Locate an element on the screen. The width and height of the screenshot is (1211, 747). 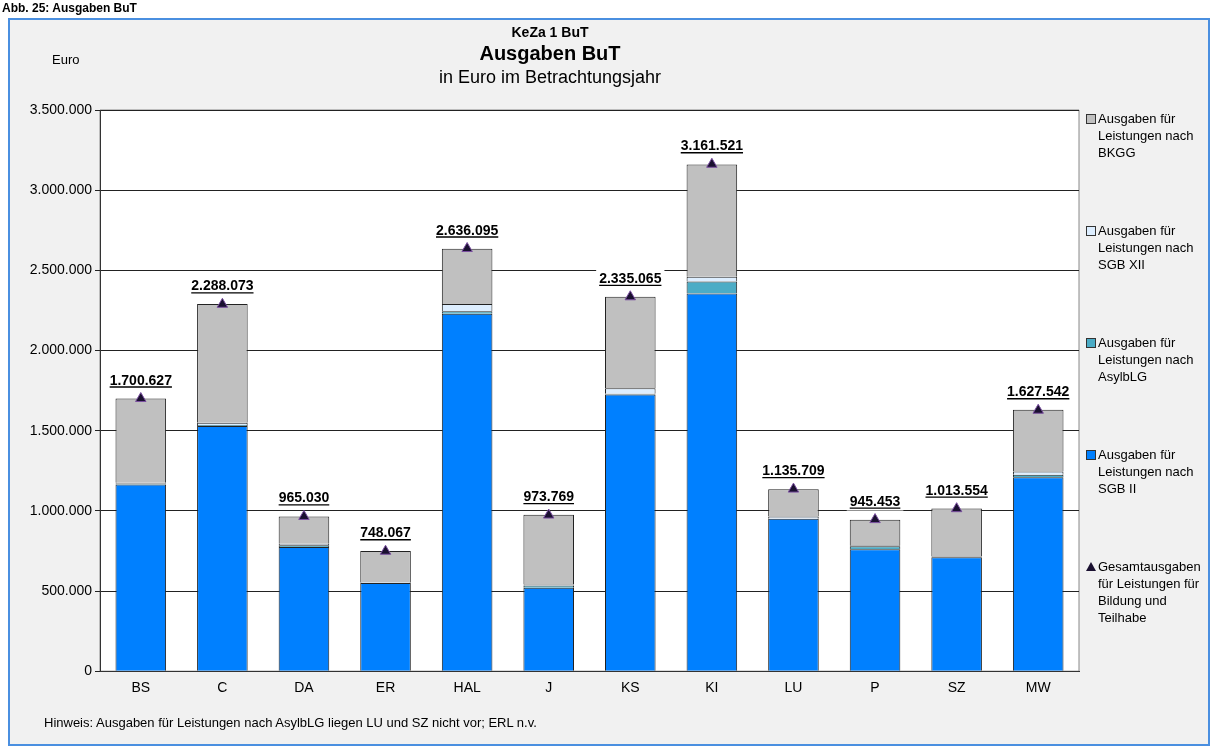
data-label: 973.769 is located at coordinates (549, 496).